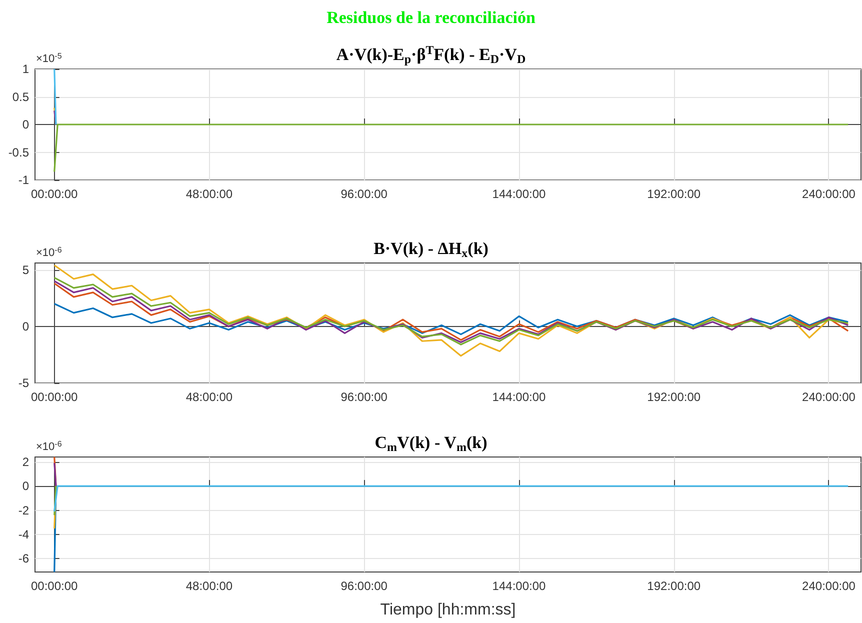  I want to click on y-tick-label: -2, so click(24, 510).